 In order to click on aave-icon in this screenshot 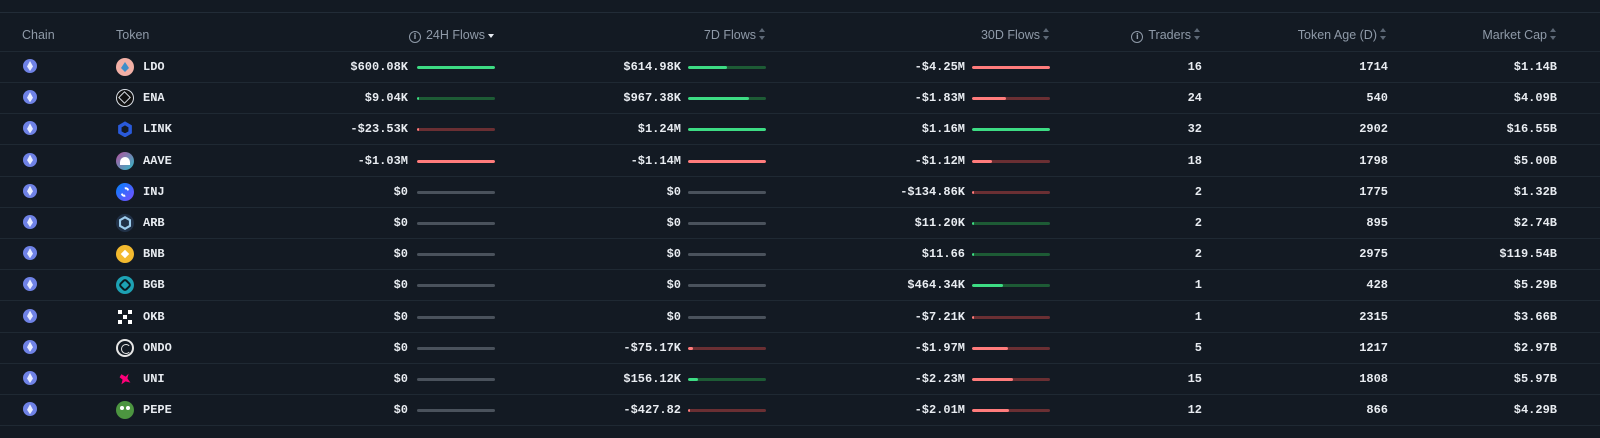, I will do `click(125, 160)`.